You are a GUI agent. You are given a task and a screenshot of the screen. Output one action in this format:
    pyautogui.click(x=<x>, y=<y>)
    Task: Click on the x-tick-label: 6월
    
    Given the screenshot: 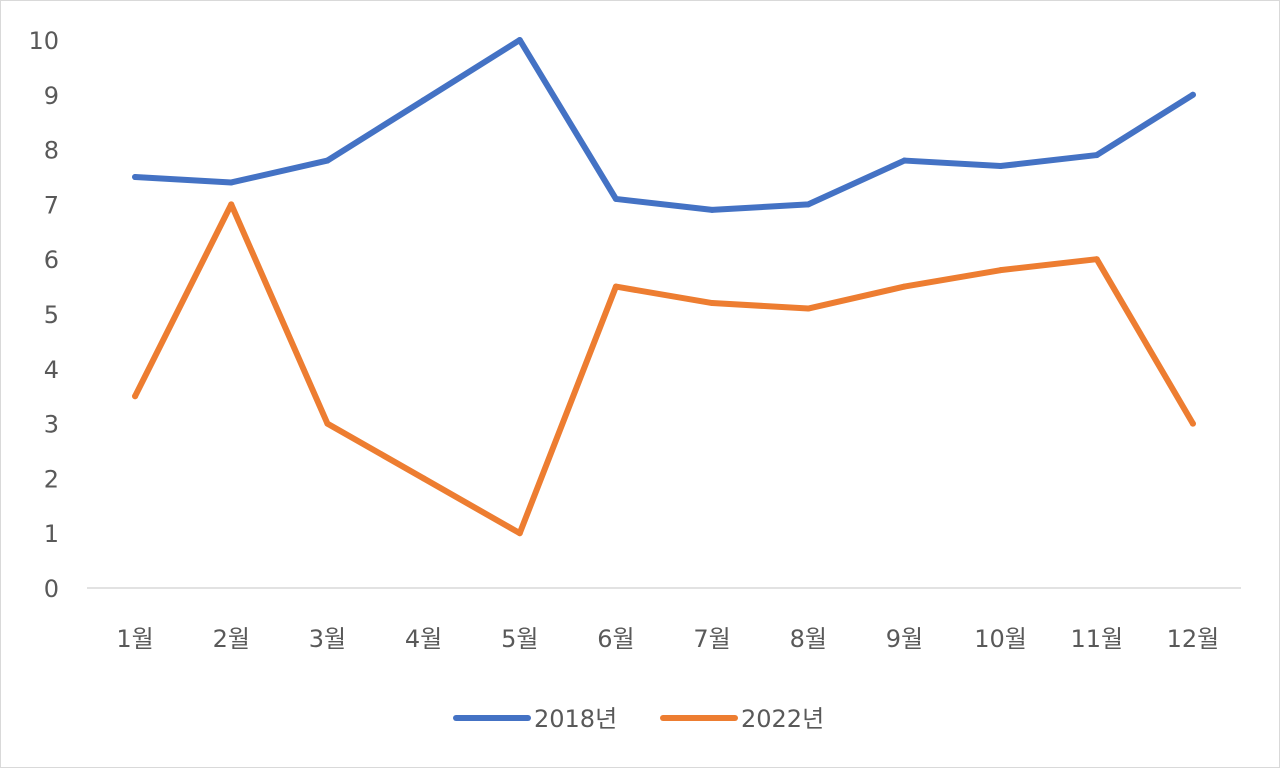 What is the action you would take?
    pyautogui.click(x=615, y=639)
    